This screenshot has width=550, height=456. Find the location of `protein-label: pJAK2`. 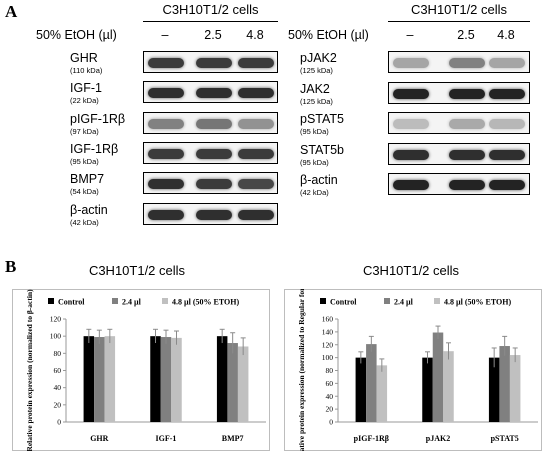

protein-label: pJAK2 is located at coordinates (318, 58).